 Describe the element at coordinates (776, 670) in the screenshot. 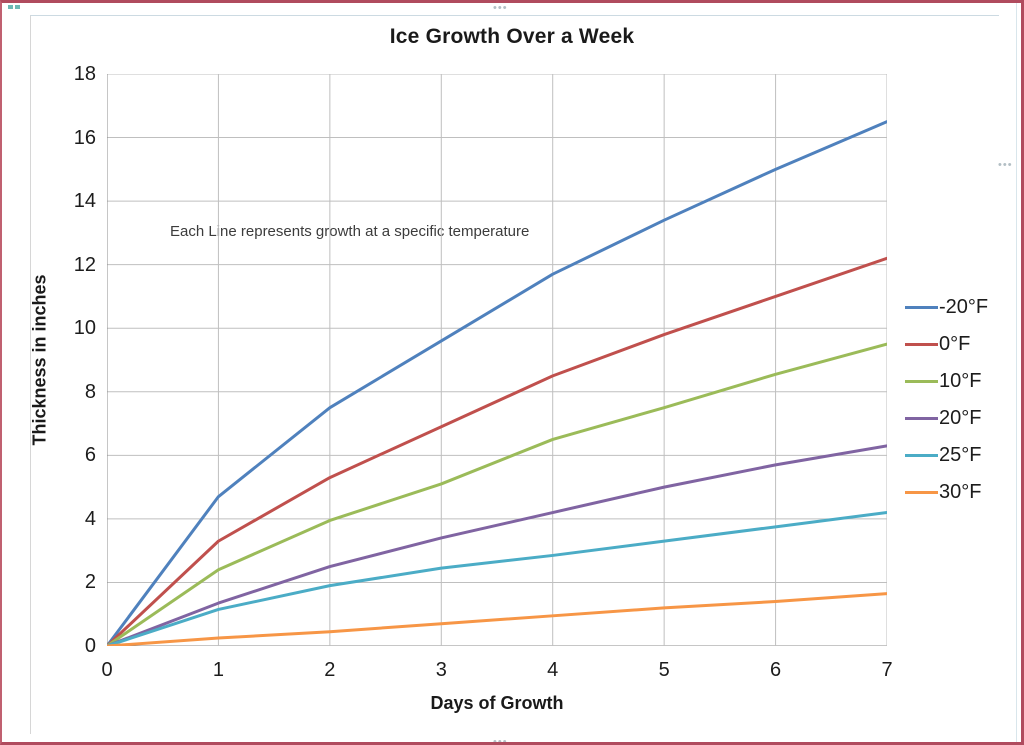

I see `x-tick-label: 6` at that location.